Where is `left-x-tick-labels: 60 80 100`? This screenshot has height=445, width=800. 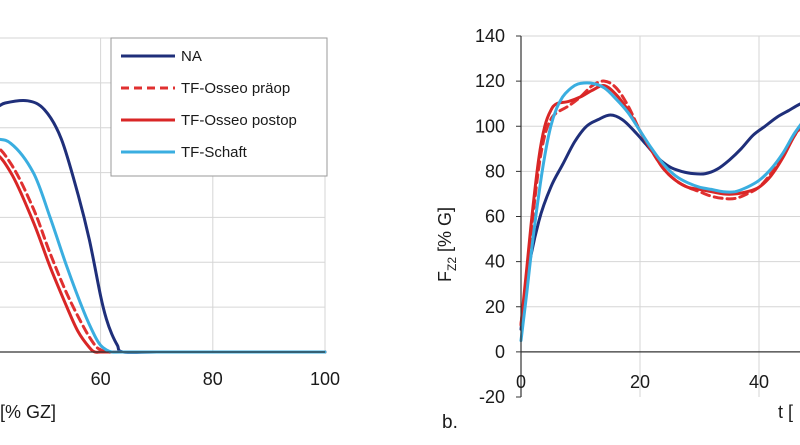 left-x-tick-labels: 60 80 100 is located at coordinates (215, 379).